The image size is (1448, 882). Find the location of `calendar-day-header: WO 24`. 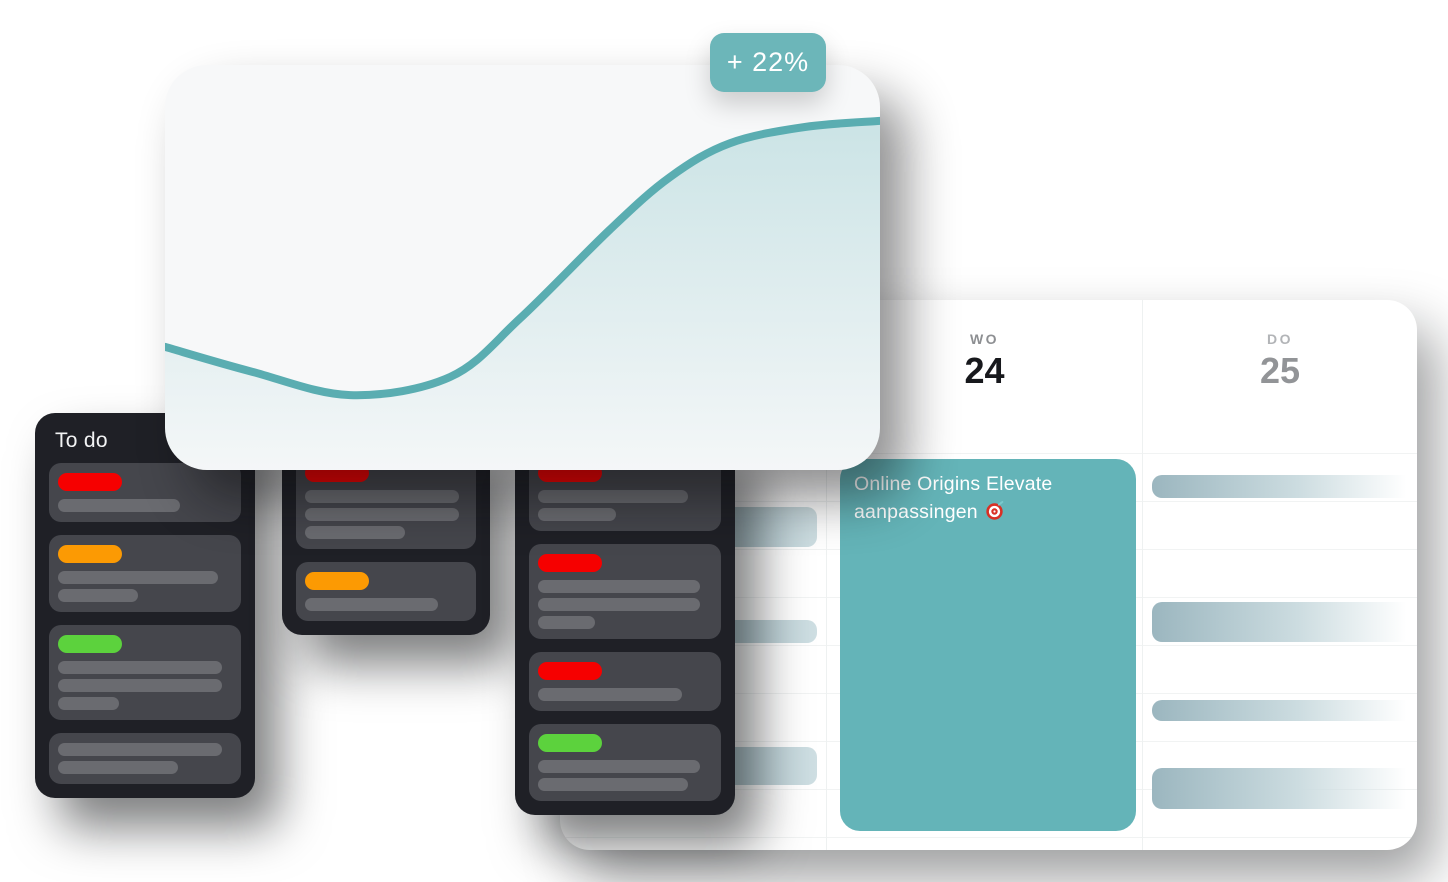

calendar-day-header: WO 24 is located at coordinates (984, 376).